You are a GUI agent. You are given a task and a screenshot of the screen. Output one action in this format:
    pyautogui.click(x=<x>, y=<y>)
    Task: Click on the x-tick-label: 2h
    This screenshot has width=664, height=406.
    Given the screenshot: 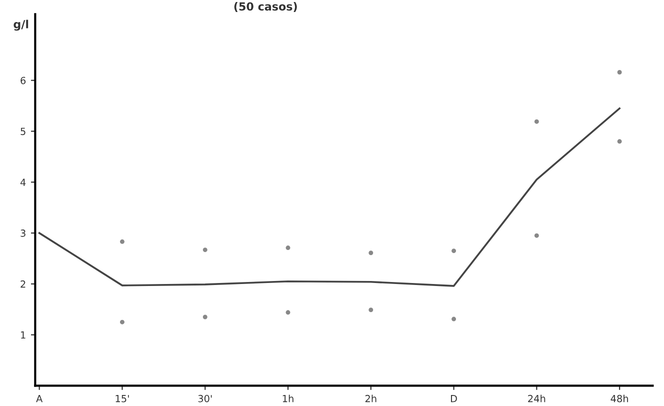 What is the action you would take?
    pyautogui.click(x=370, y=398)
    